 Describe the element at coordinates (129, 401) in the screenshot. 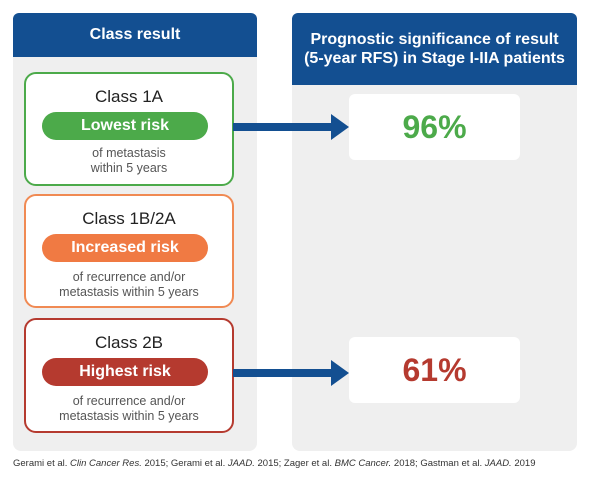

I see `class-2b-desc-line1: of recurrence and/or` at that location.